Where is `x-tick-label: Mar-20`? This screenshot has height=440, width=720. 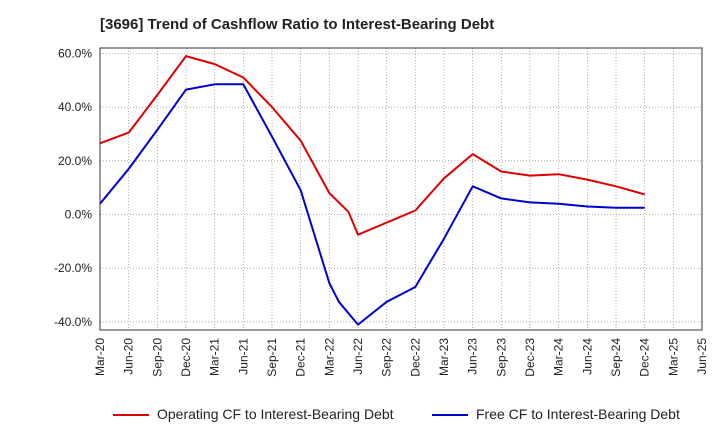
x-tick-label: Mar-20 is located at coordinates (100, 357).